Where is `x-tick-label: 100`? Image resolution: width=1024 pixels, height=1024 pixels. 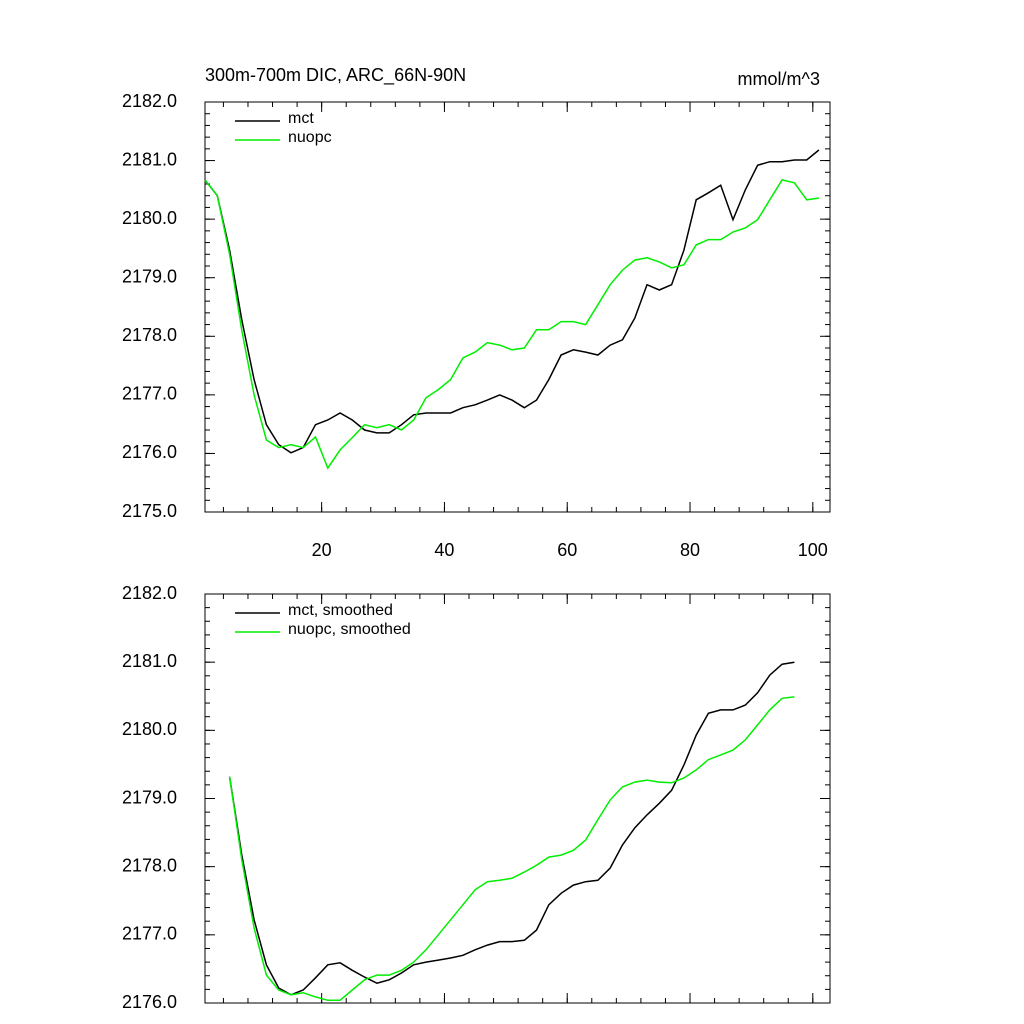 x-tick-label: 100 is located at coordinates (813, 550).